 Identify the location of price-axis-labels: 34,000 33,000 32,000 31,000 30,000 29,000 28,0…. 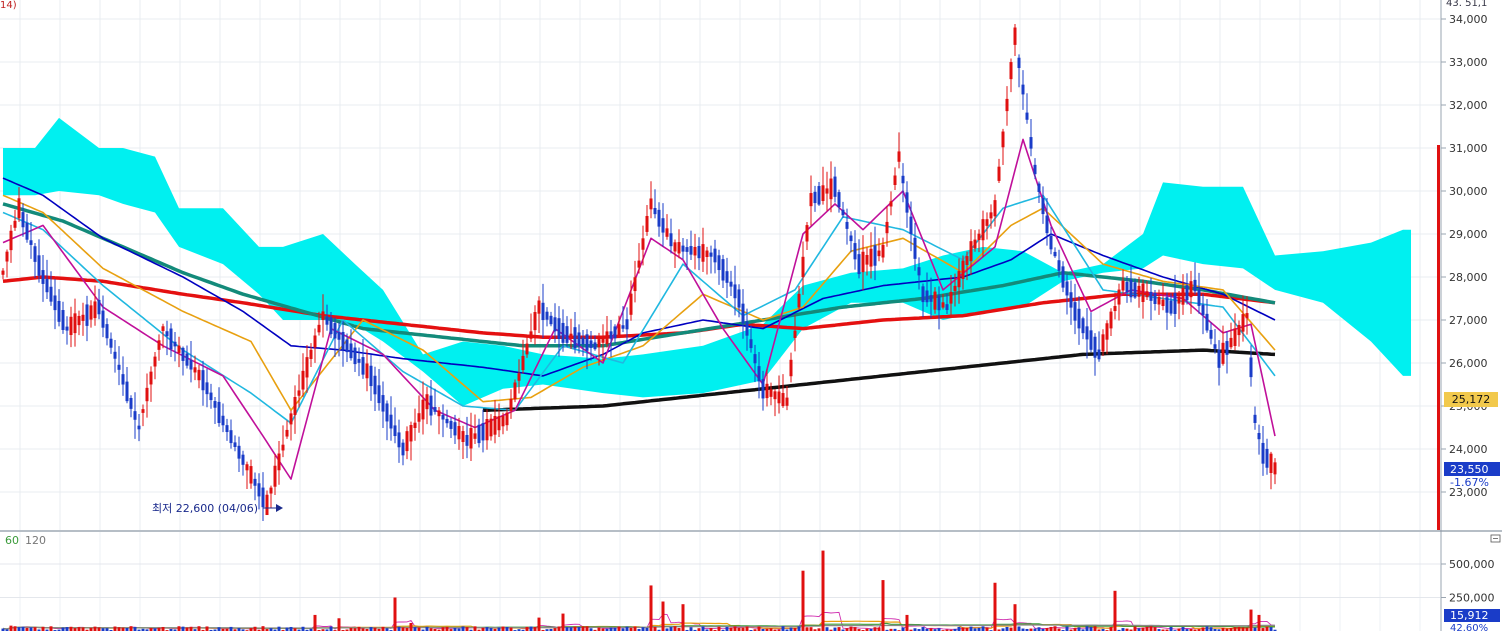
(1464, 256).